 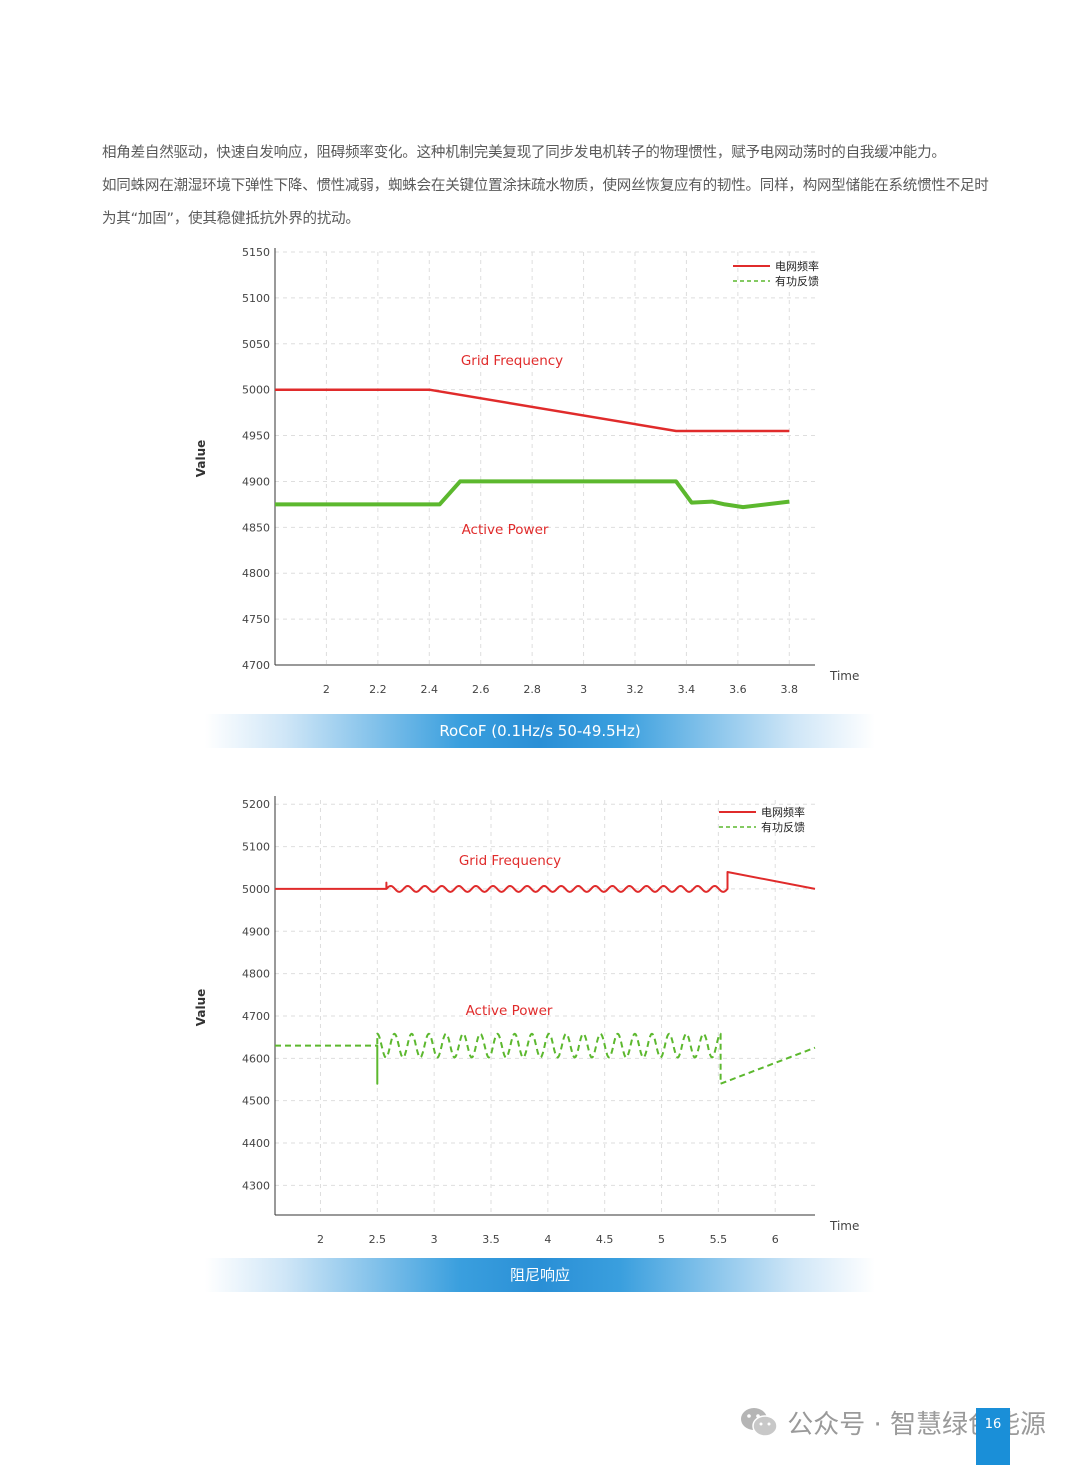 What do you see at coordinates (719, 1239) in the screenshot?
I see `x-tick-label: 5.5` at bounding box center [719, 1239].